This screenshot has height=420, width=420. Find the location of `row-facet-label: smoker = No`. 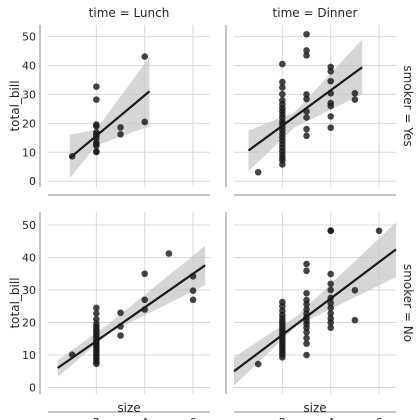

row-facet-label: smoker = No is located at coordinates (408, 303).